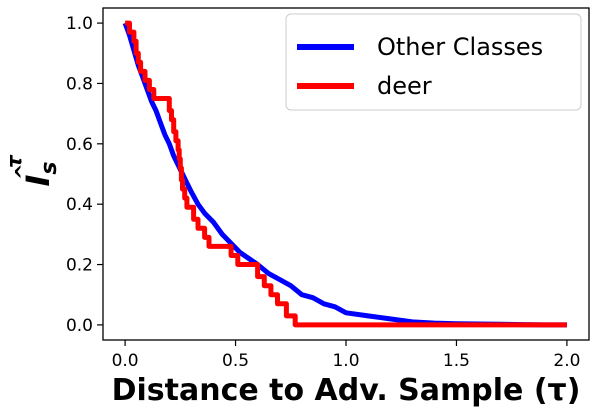  I want to click on x-tick-label: 0.0, so click(125, 361).